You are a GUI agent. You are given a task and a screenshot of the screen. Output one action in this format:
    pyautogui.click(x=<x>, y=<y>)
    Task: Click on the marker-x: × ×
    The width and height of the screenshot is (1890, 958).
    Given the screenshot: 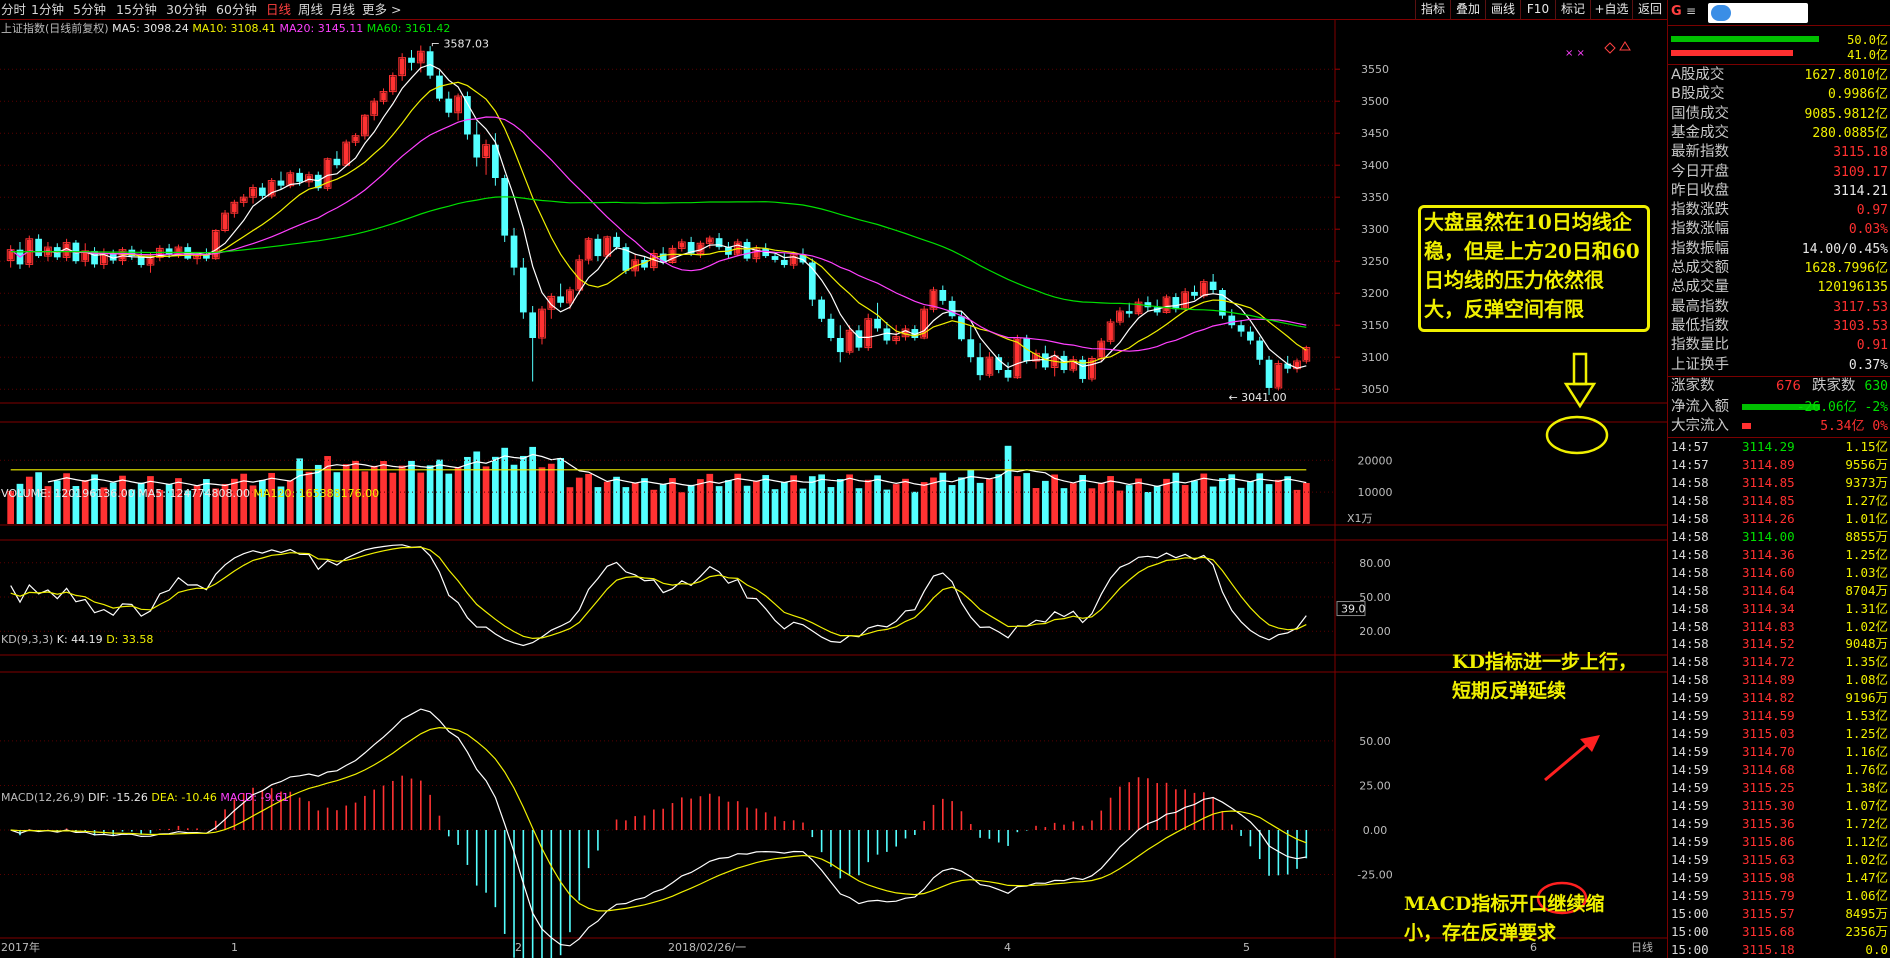 What is the action you would take?
    pyautogui.click(x=1575, y=53)
    